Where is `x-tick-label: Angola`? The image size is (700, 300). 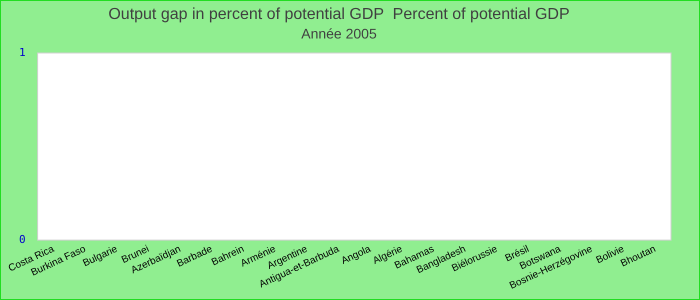 x-tick-label: Angola is located at coordinates (356, 255).